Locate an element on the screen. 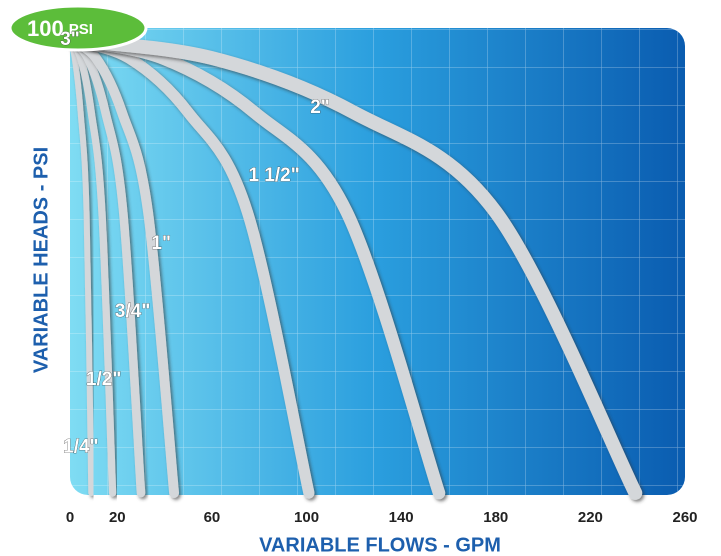  y-tick-value: 100 is located at coordinates (45, 28).